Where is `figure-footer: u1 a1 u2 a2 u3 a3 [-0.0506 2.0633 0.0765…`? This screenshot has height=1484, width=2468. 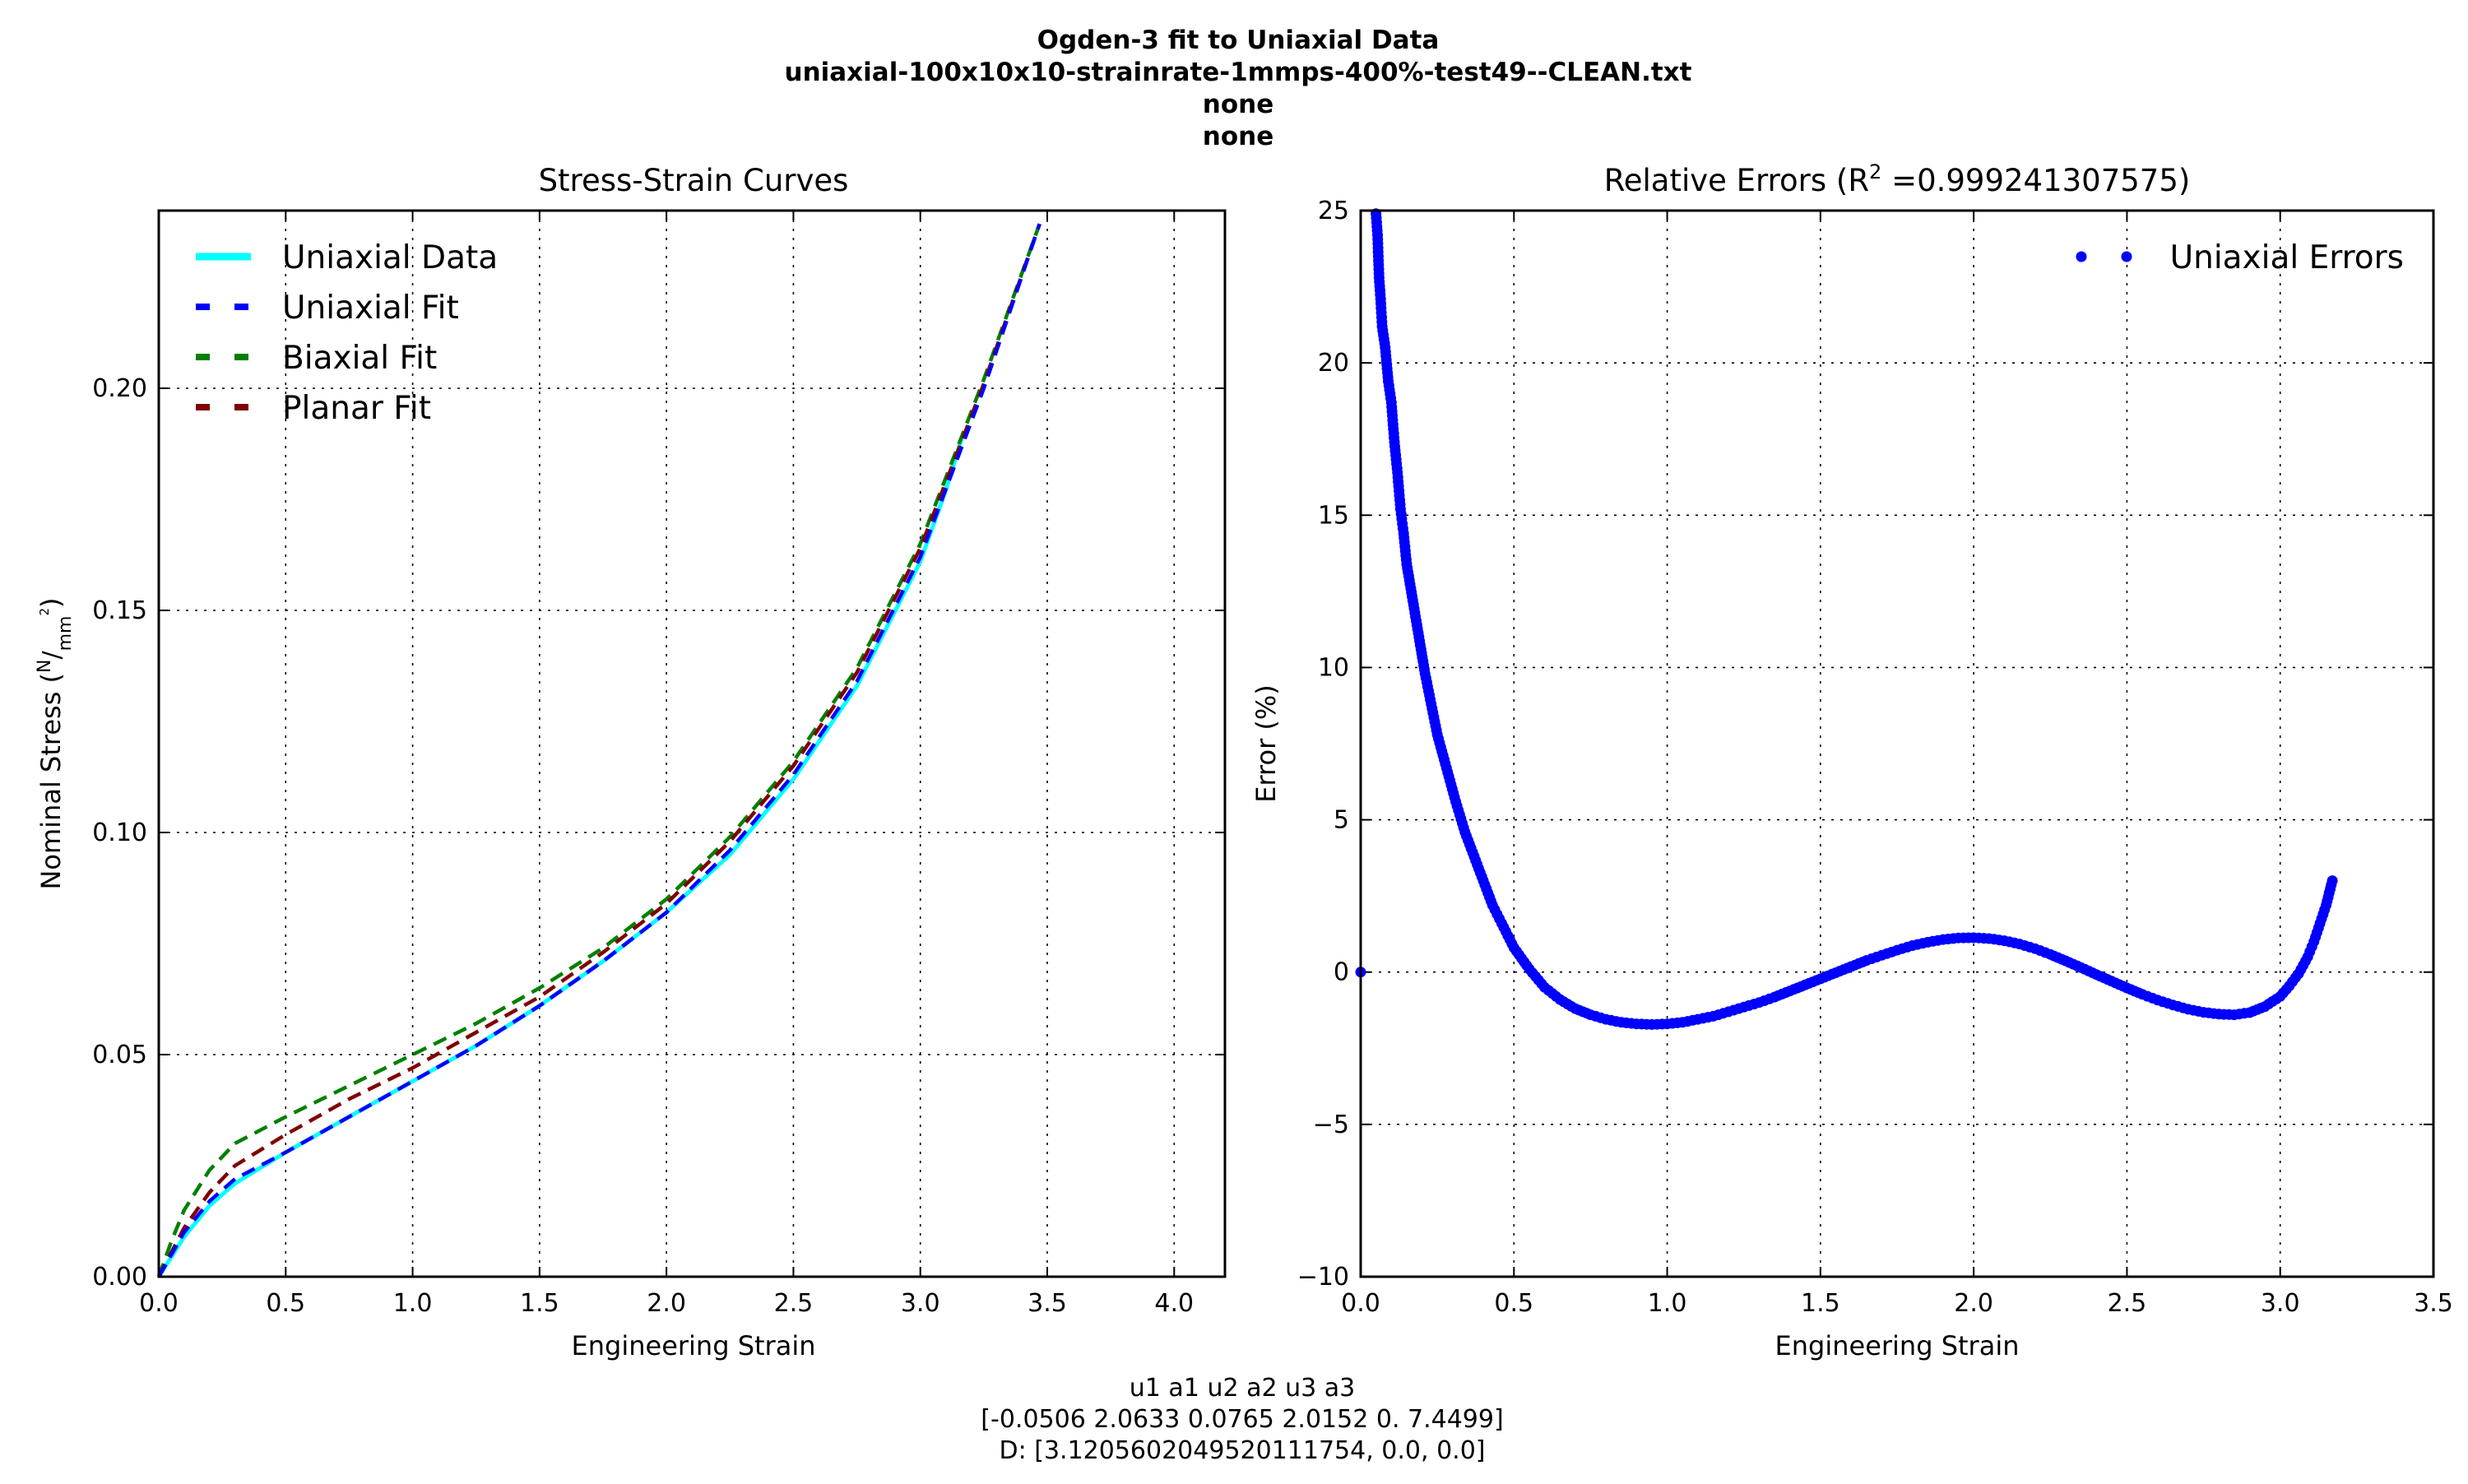
figure-footer: u1 a1 u2 a2 u3 a3 [-0.0506 2.0633 0.0765… is located at coordinates (1242, 1419).